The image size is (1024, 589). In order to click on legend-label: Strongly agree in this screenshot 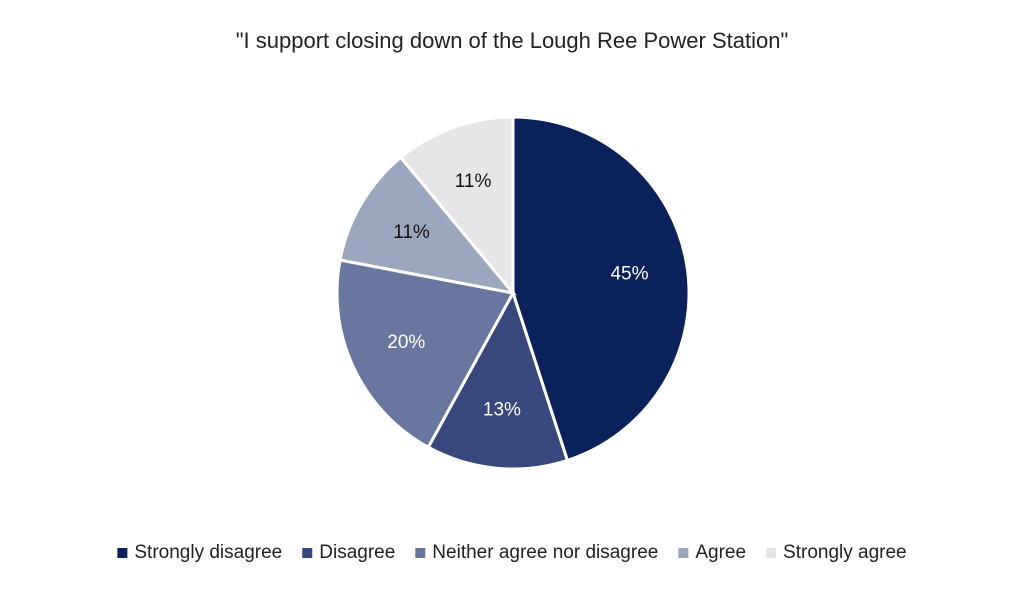, I will do `click(845, 552)`.